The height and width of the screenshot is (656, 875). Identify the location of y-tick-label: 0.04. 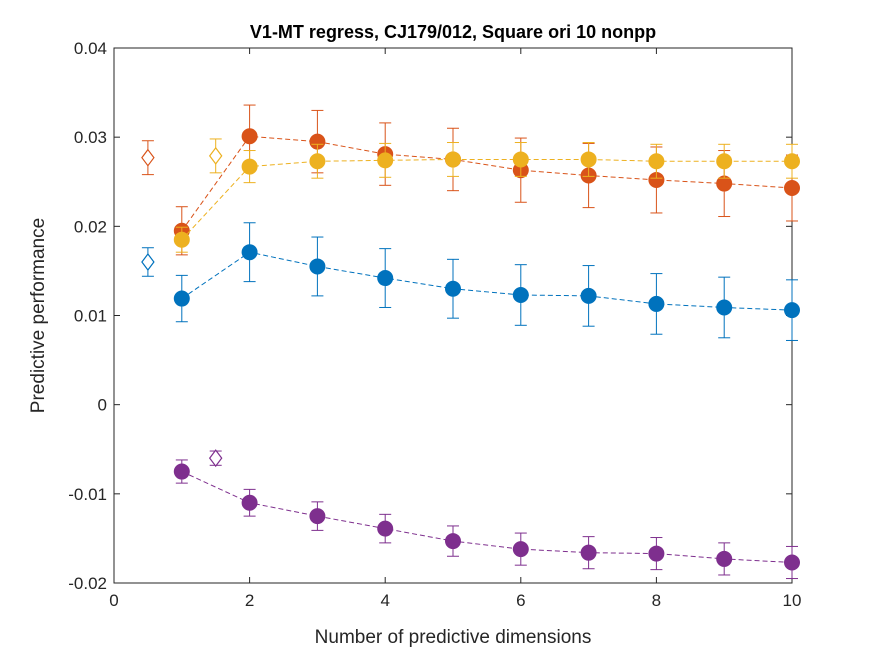
(90, 48).